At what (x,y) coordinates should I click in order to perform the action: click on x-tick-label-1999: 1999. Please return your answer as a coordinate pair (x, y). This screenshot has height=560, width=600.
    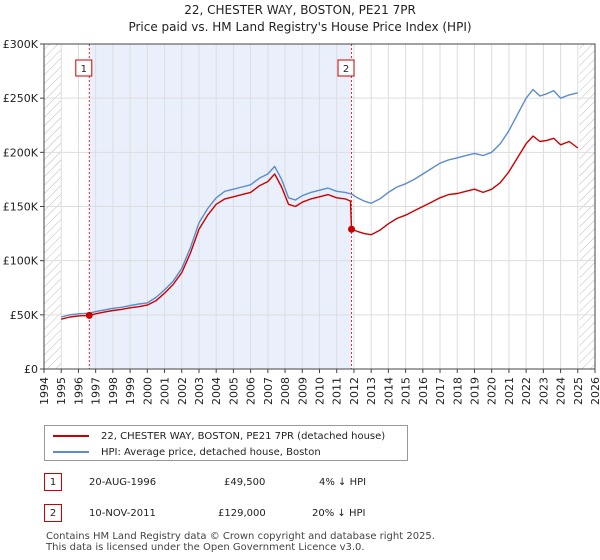
    Looking at the image, I should click on (130, 391).